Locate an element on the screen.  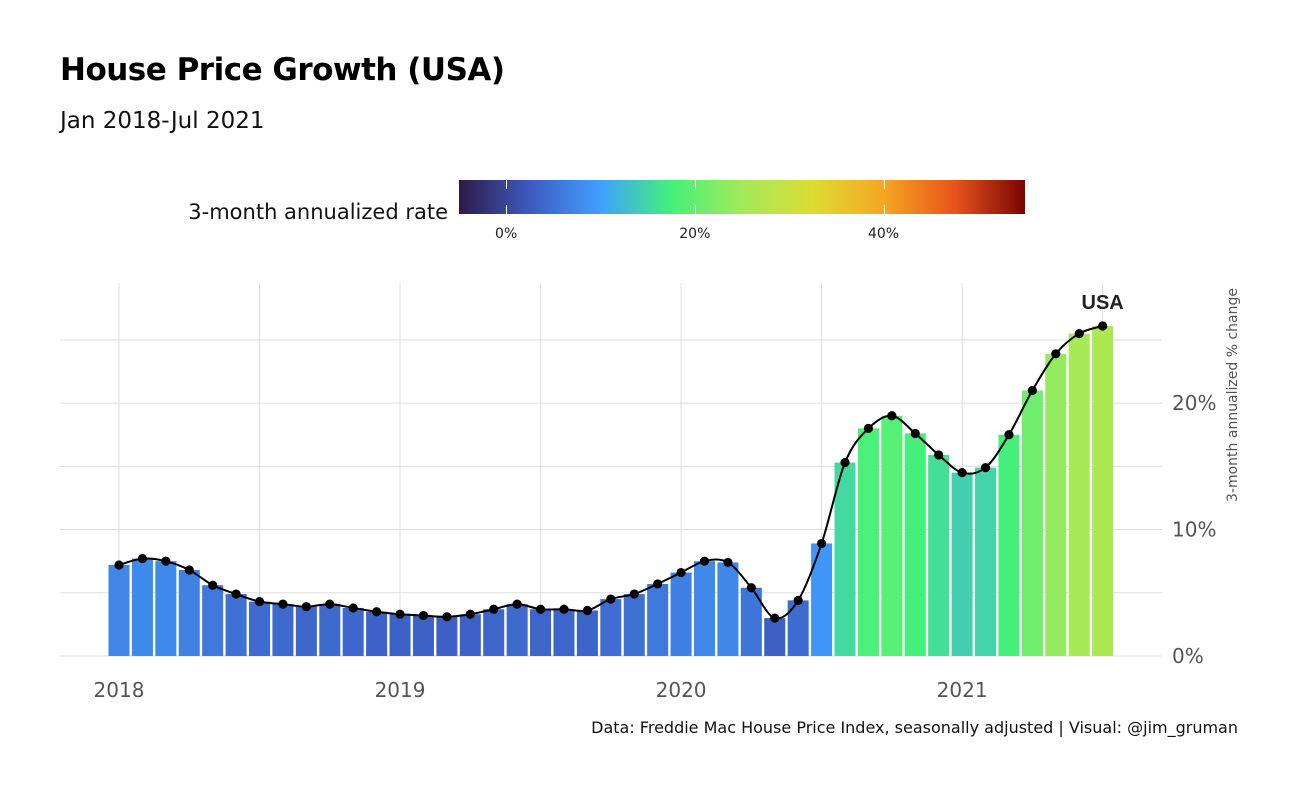
y-tick-label: 10% is located at coordinates (1194, 530).